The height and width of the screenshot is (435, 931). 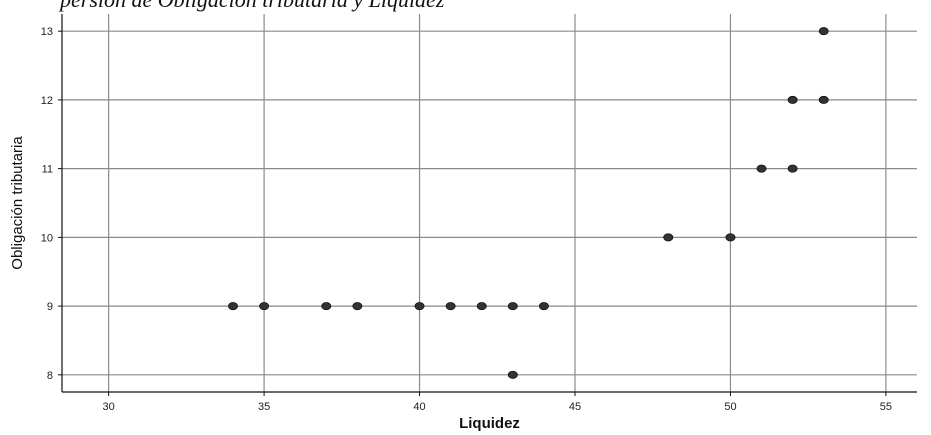 What do you see at coordinates (498, 407) in the screenshot?
I see `x-tick-labels: 30 35 40 45 50 55` at bounding box center [498, 407].